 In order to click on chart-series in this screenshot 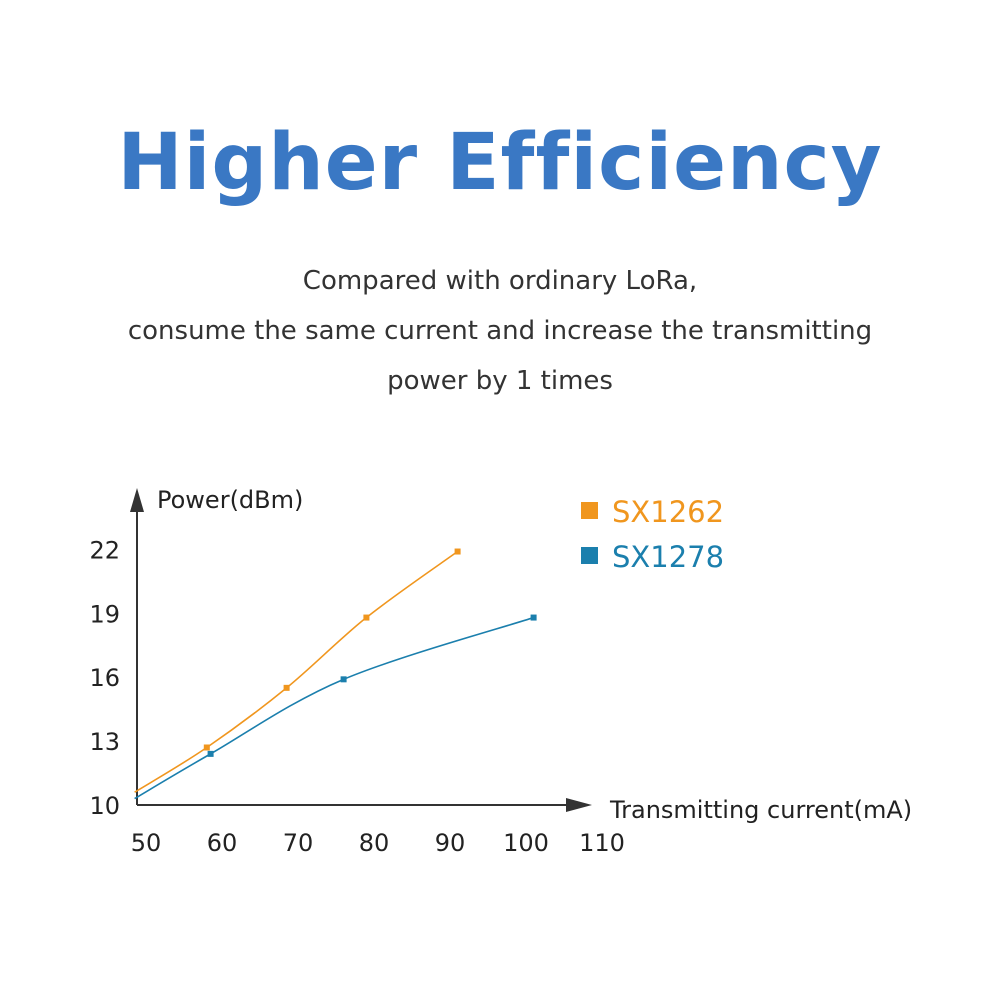, I will do `click(335, 674)`.